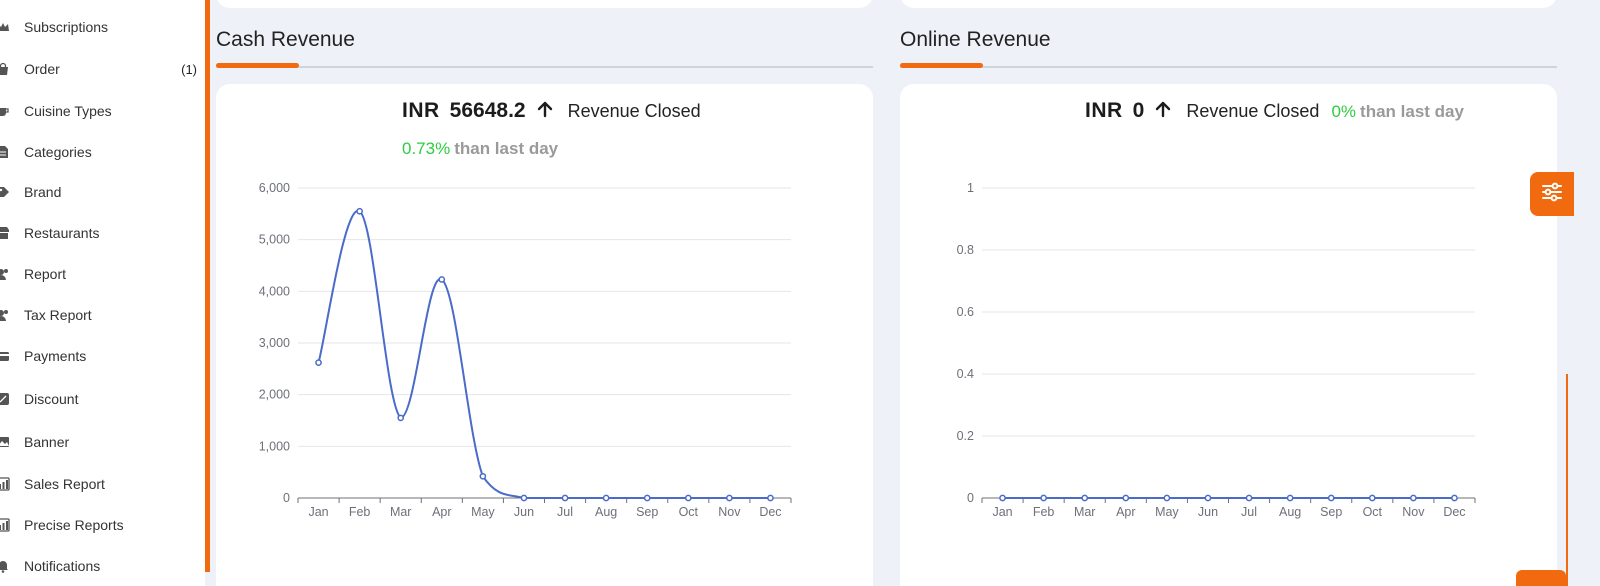  What do you see at coordinates (102, 233) in the screenshot?
I see `sidebar-item-restaurants: Restaurants` at bounding box center [102, 233].